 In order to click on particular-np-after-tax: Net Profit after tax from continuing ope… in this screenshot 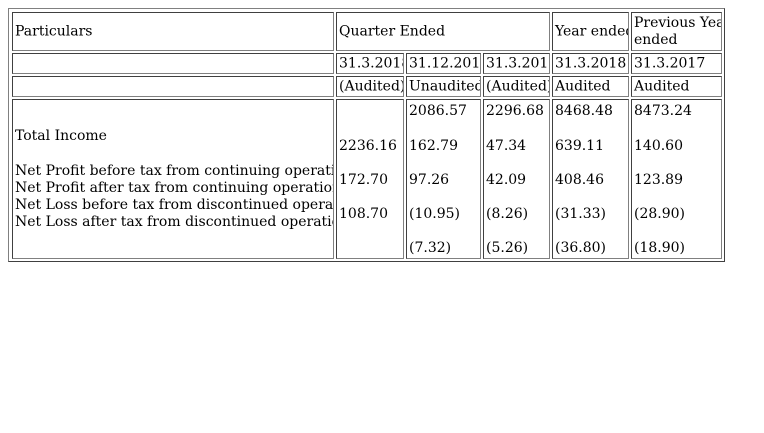, I will do `click(174, 188)`.